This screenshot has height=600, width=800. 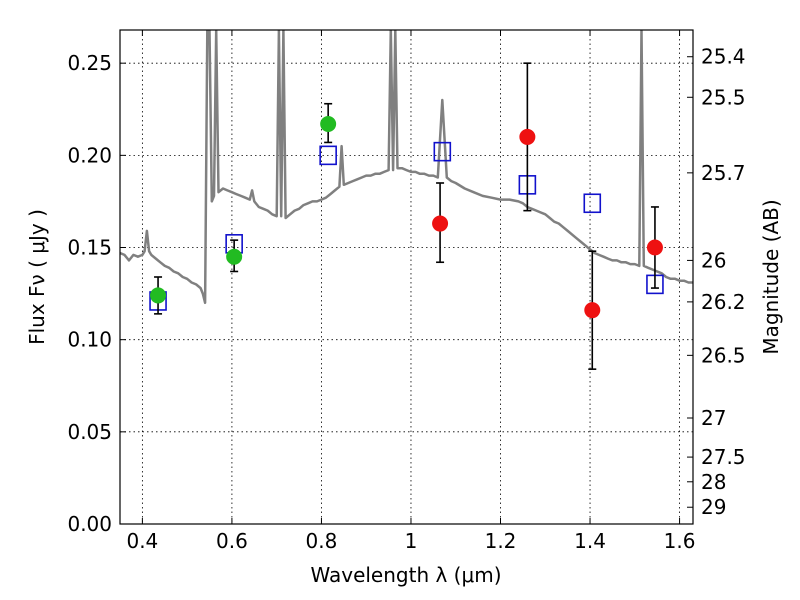 What do you see at coordinates (713, 260) in the screenshot?
I see `right-tick-label: 26` at bounding box center [713, 260].